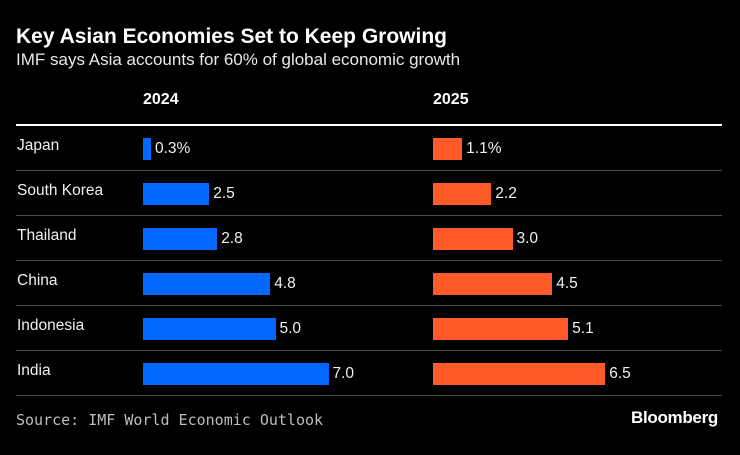 Image resolution: width=740 pixels, height=455 pixels. I want to click on bar-2025-india, so click(519, 374).